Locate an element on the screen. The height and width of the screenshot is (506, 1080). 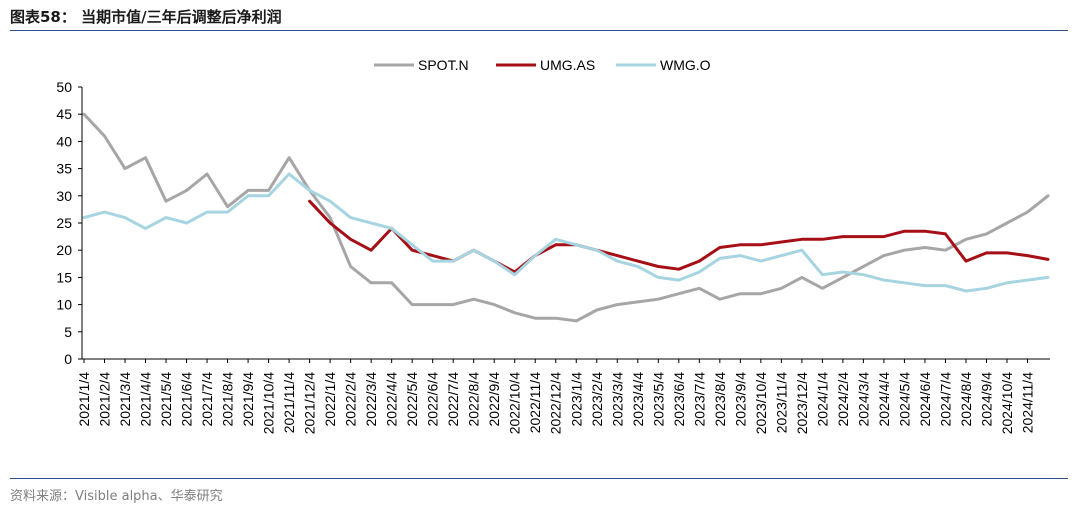
x-tick-label: 2022/4/4 is located at coordinates (392, 399).